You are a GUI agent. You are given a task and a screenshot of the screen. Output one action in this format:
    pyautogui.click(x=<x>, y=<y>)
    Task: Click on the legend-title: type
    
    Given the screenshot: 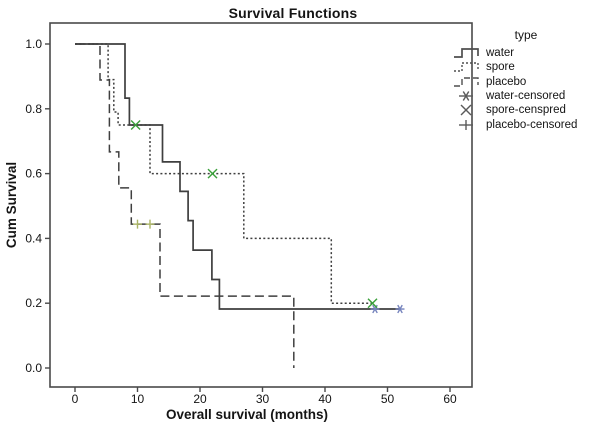 What is the action you would take?
    pyautogui.click(x=526, y=35)
    